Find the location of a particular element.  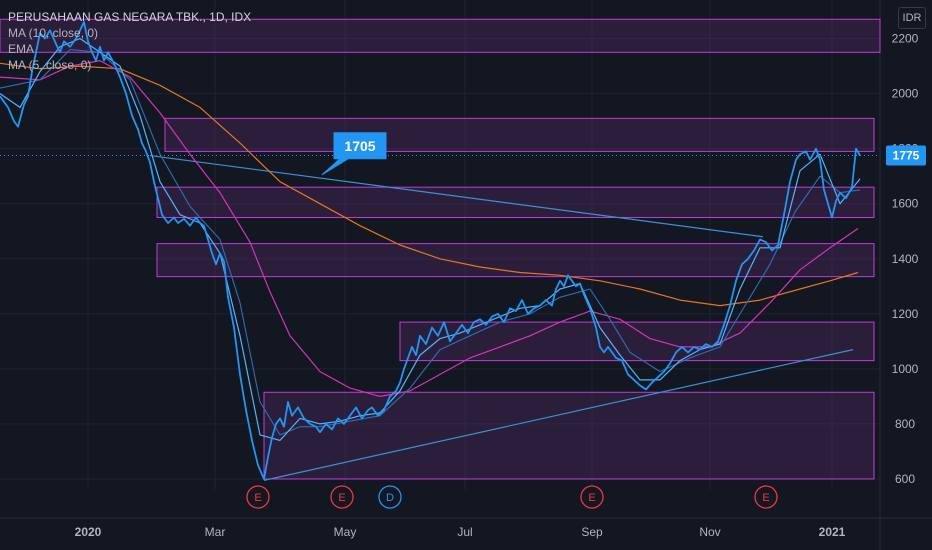

legend-item-ema: EMA is located at coordinates (21, 49).